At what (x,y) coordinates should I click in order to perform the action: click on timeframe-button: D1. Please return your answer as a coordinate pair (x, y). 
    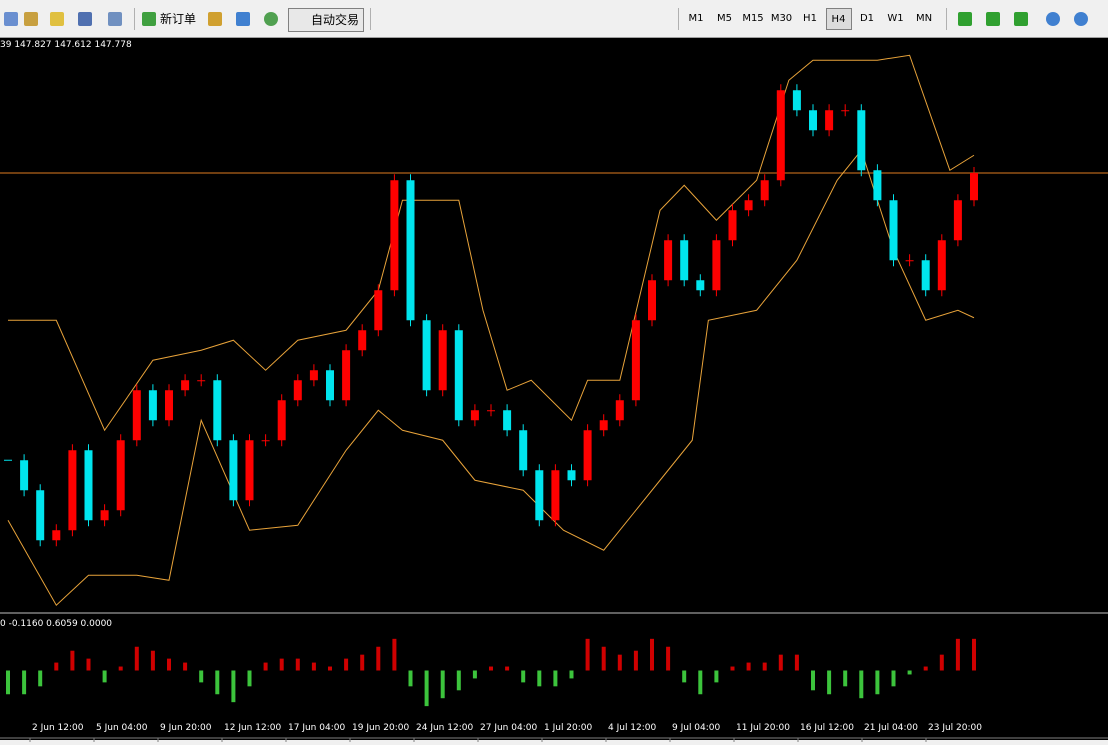
    Looking at the image, I should click on (867, 18).